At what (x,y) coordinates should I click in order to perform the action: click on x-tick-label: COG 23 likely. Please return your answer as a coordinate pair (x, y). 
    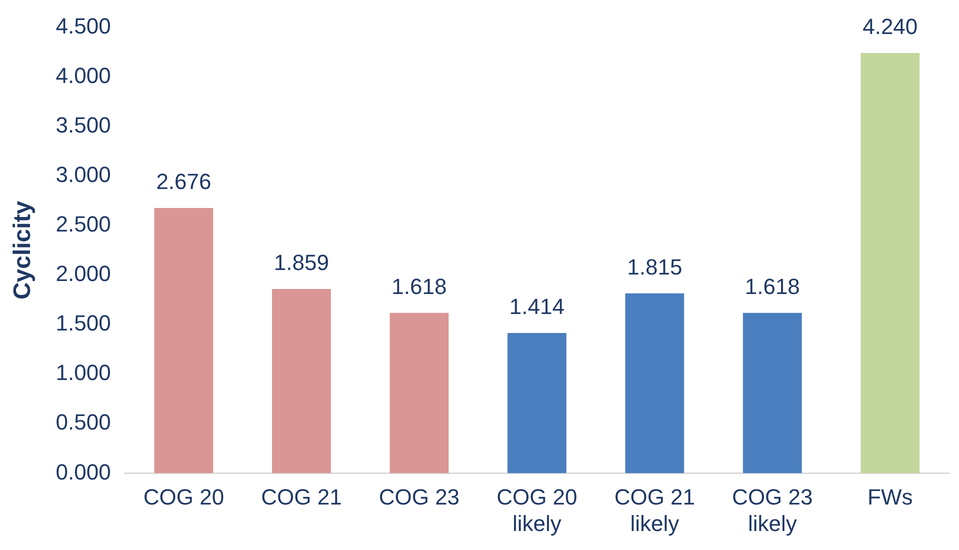
    Looking at the image, I should click on (772, 510).